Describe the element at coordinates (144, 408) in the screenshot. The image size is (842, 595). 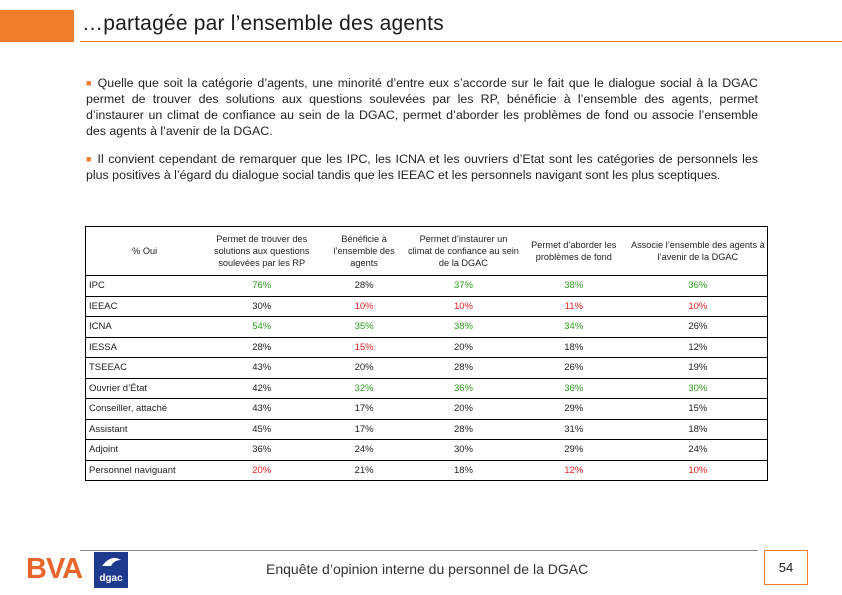
I see `row-label: Conseiller, attaché` at that location.